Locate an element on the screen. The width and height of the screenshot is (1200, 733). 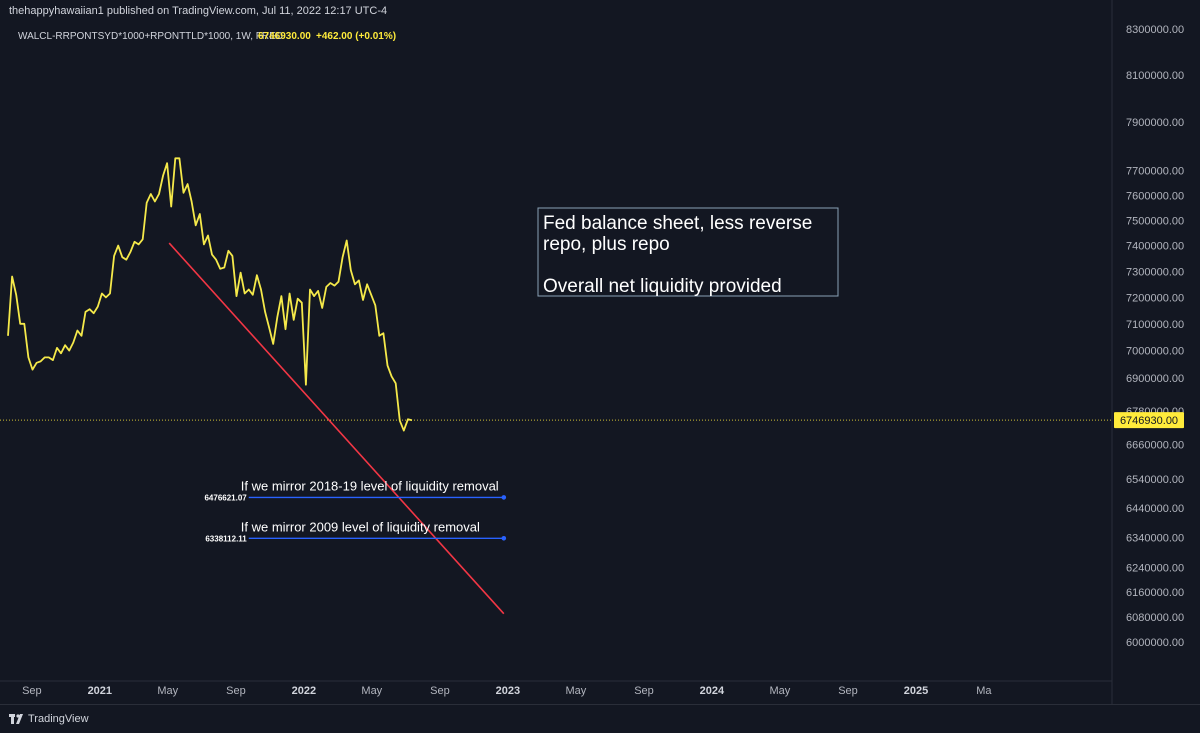
y-tick-label: 8100000.00 is located at coordinates (1155, 76).